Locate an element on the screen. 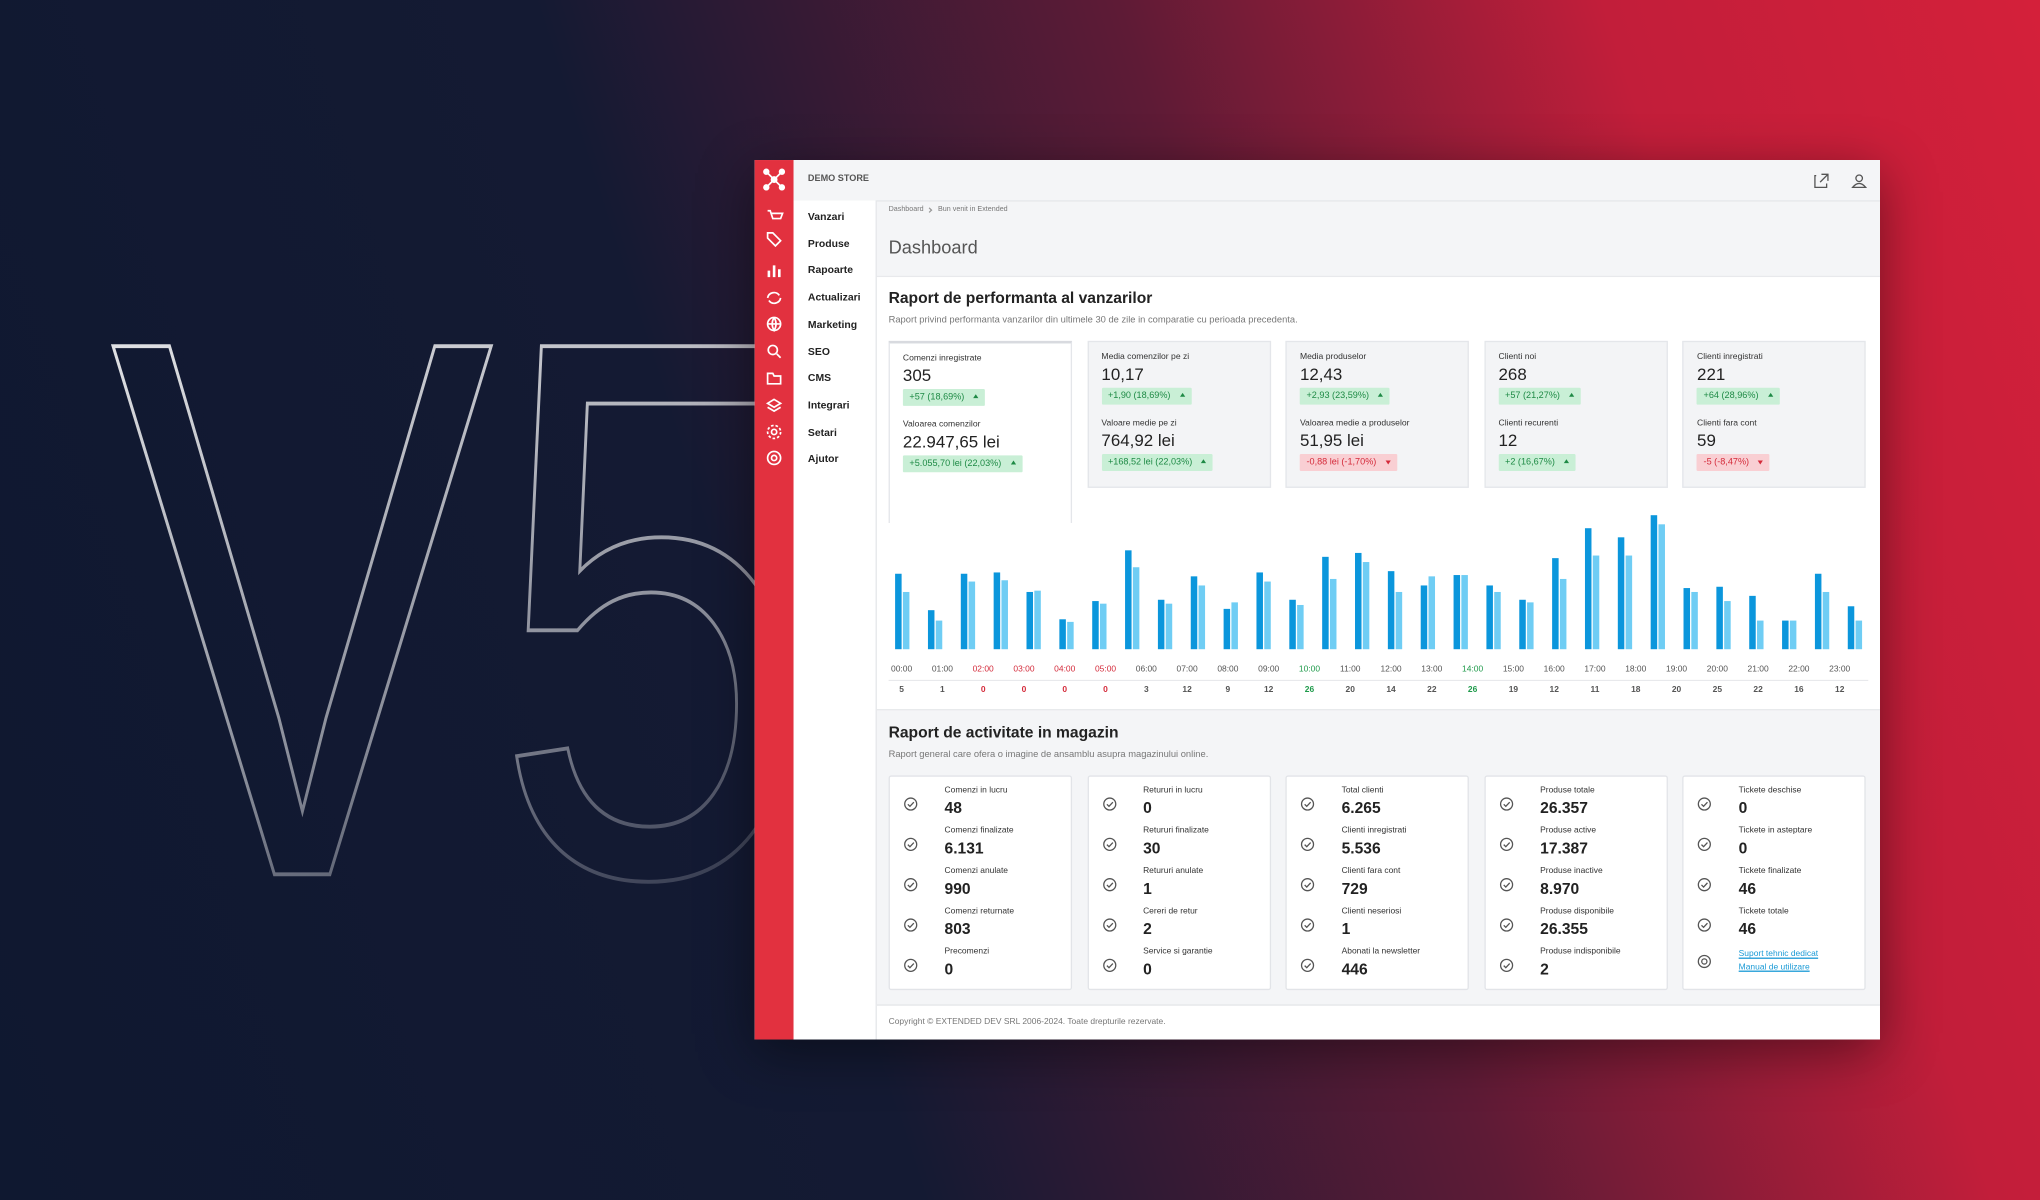 The height and width of the screenshot is (1200, 2040). hour-count: 25 is located at coordinates (1718, 689).